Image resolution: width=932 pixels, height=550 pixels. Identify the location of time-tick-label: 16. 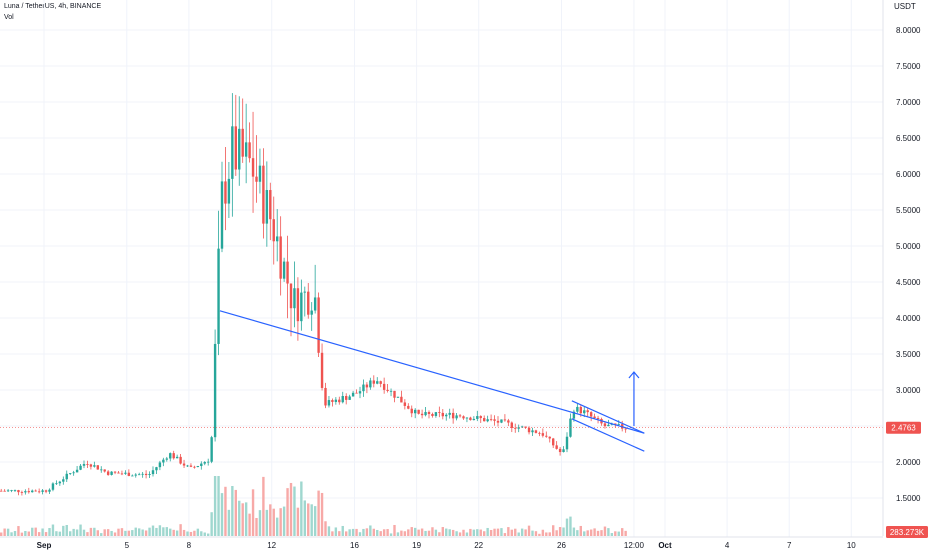
(354, 545).